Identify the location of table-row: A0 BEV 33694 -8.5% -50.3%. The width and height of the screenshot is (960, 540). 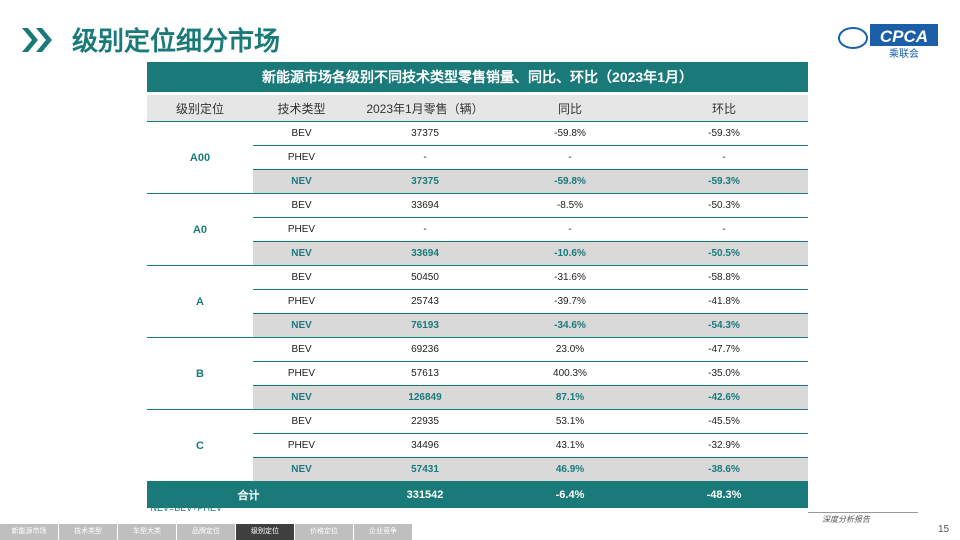
(477, 229).